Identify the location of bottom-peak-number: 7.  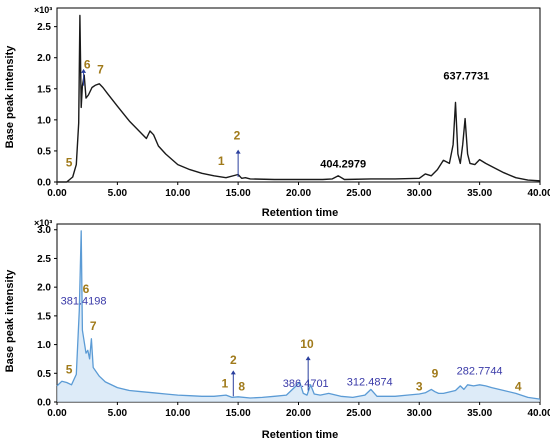
(93, 326).